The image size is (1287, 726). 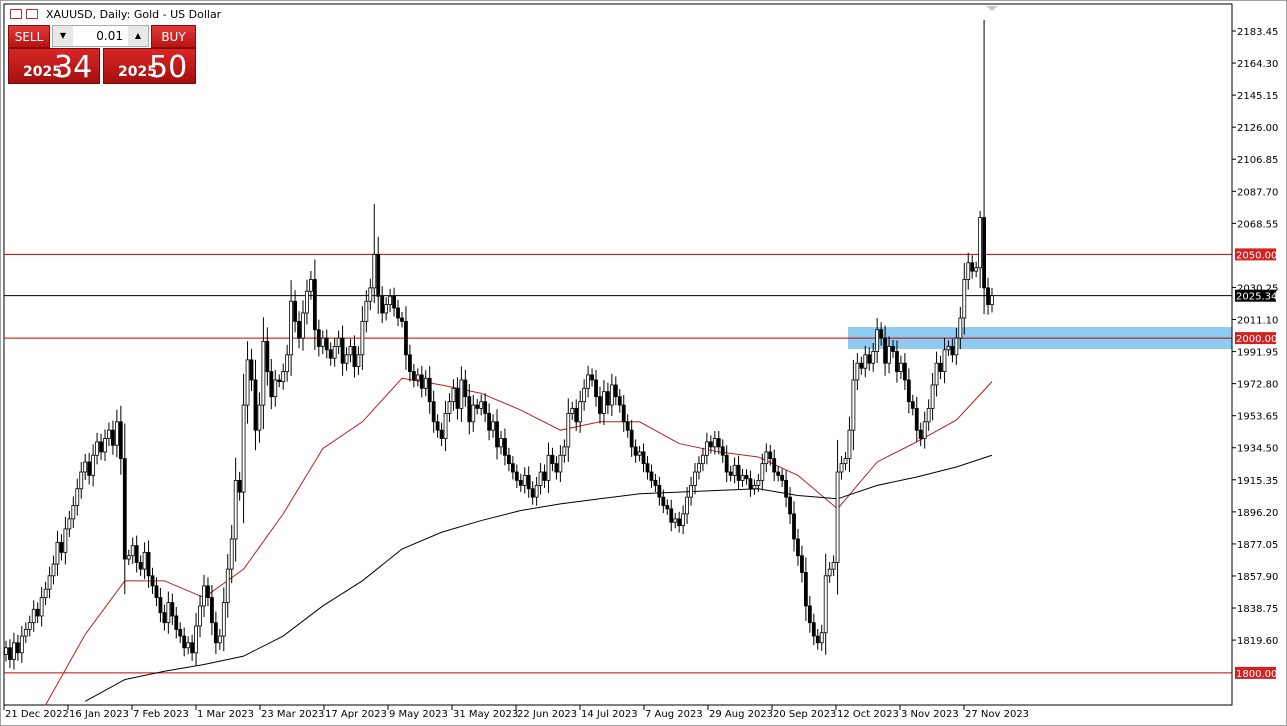 I want to click on buy-price-button: 2025 50, so click(x=149, y=66).